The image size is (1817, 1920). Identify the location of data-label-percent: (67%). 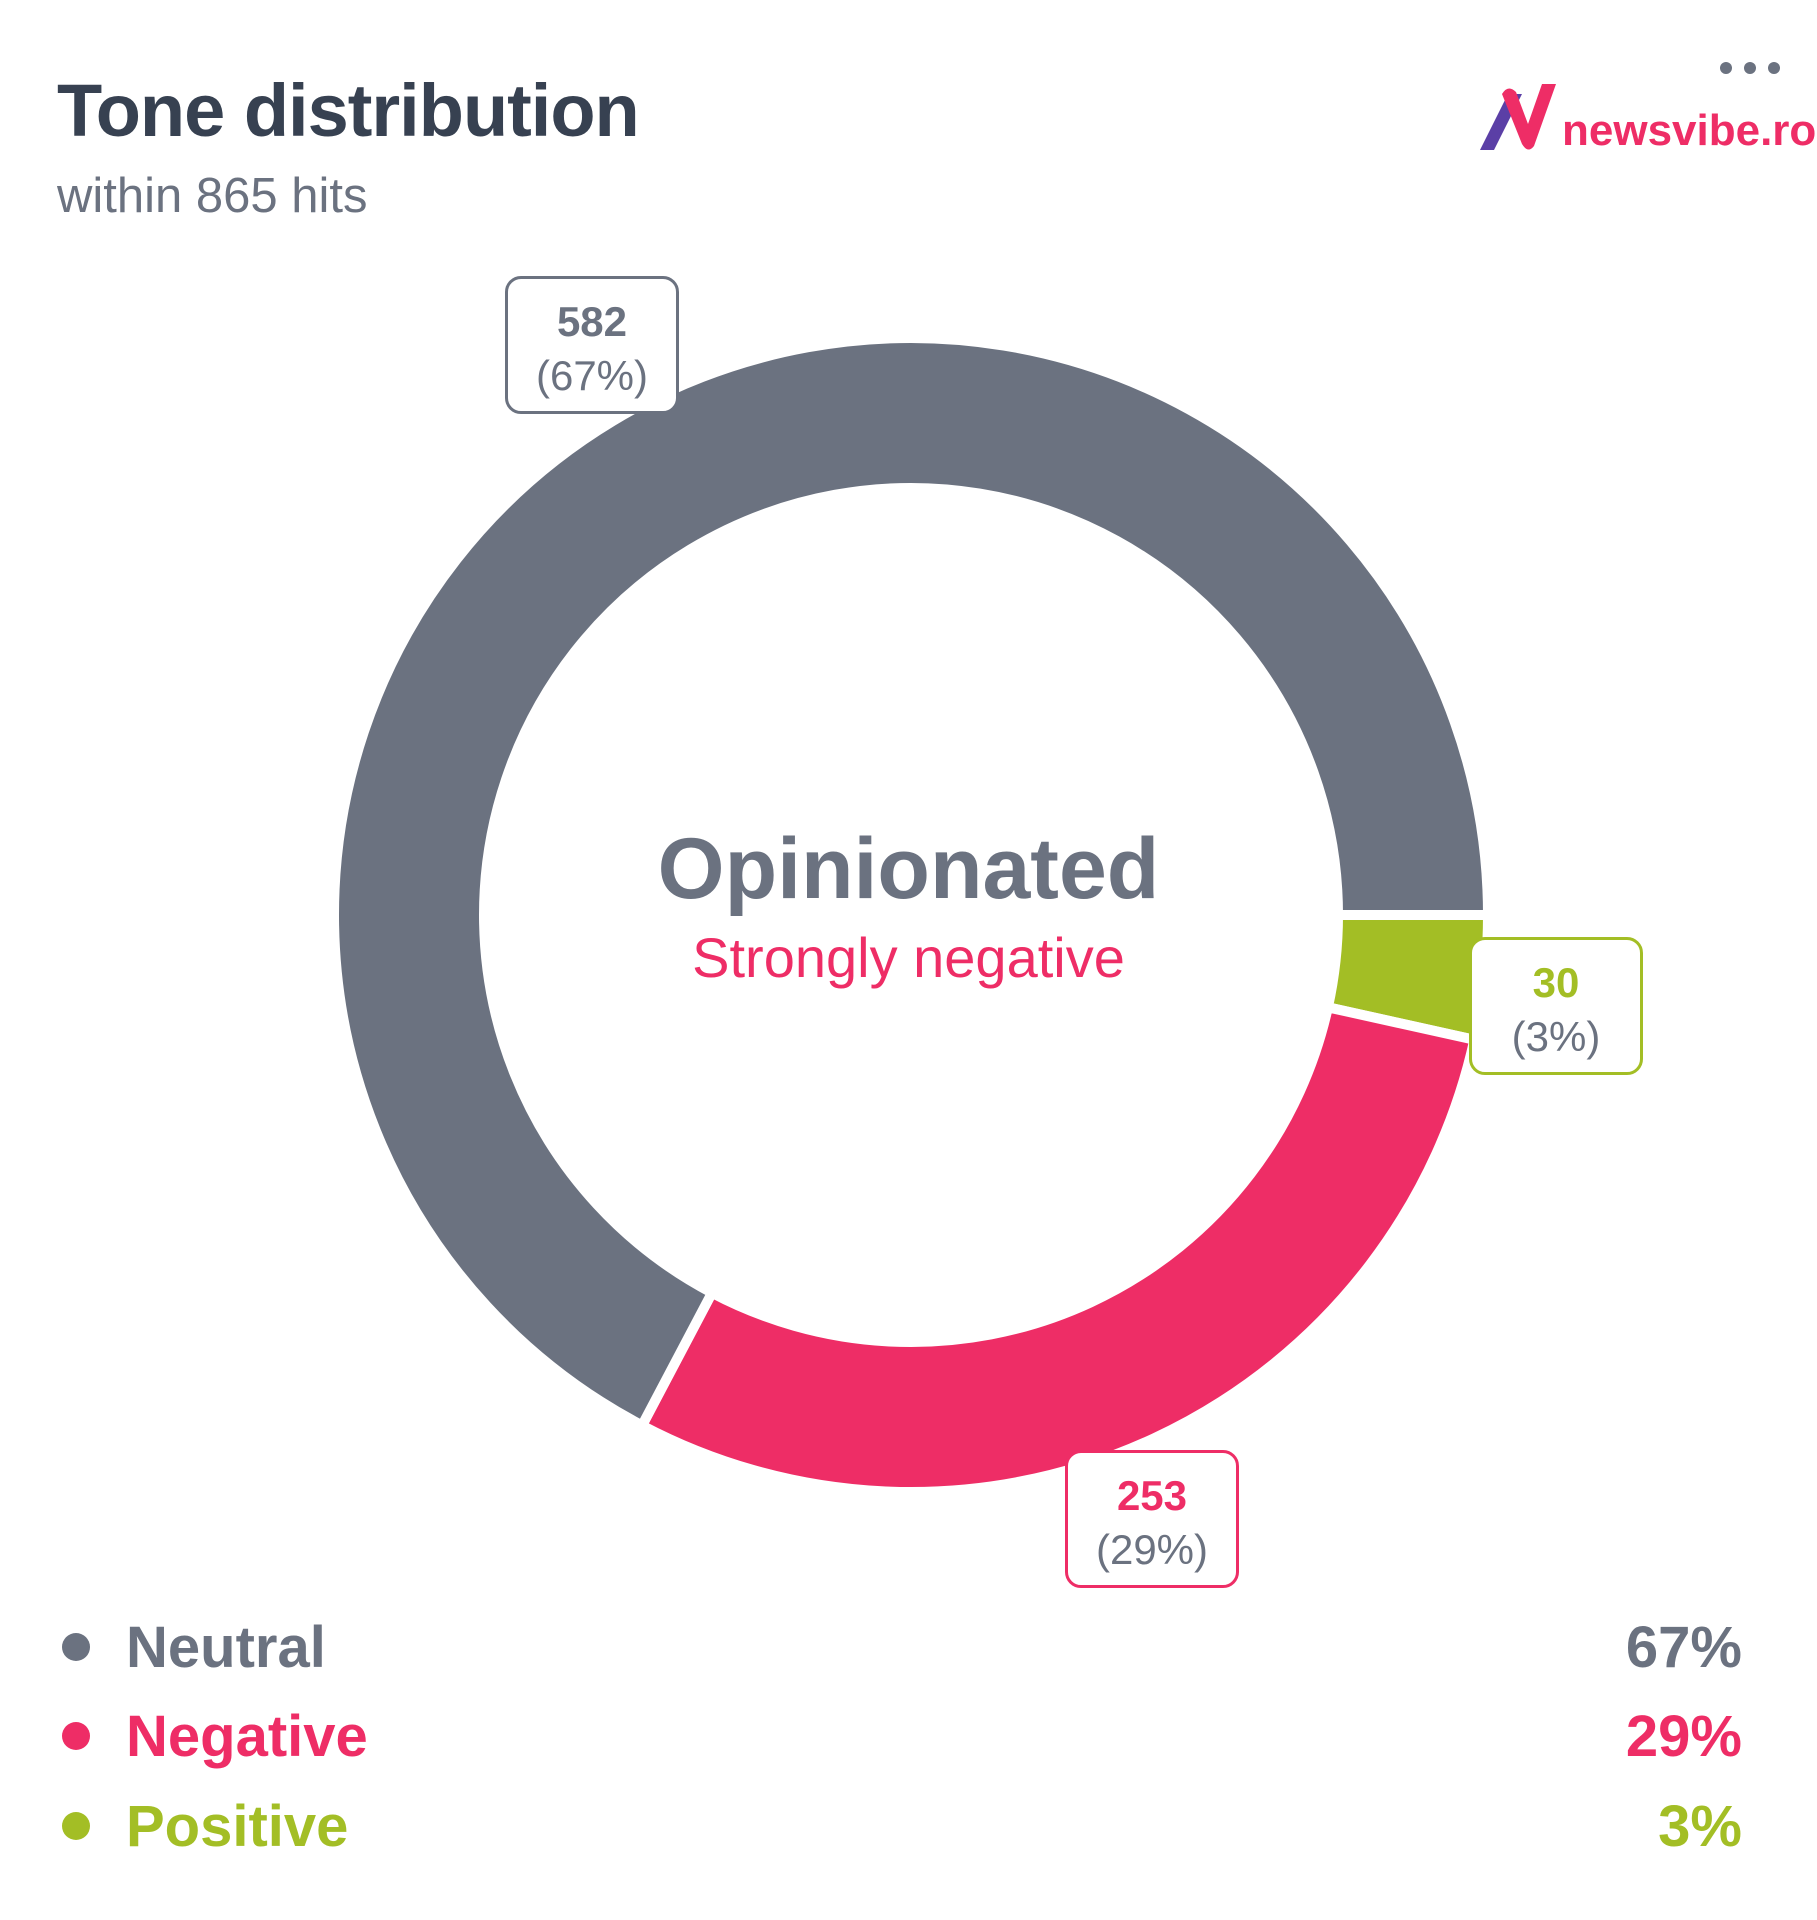
(592, 375).